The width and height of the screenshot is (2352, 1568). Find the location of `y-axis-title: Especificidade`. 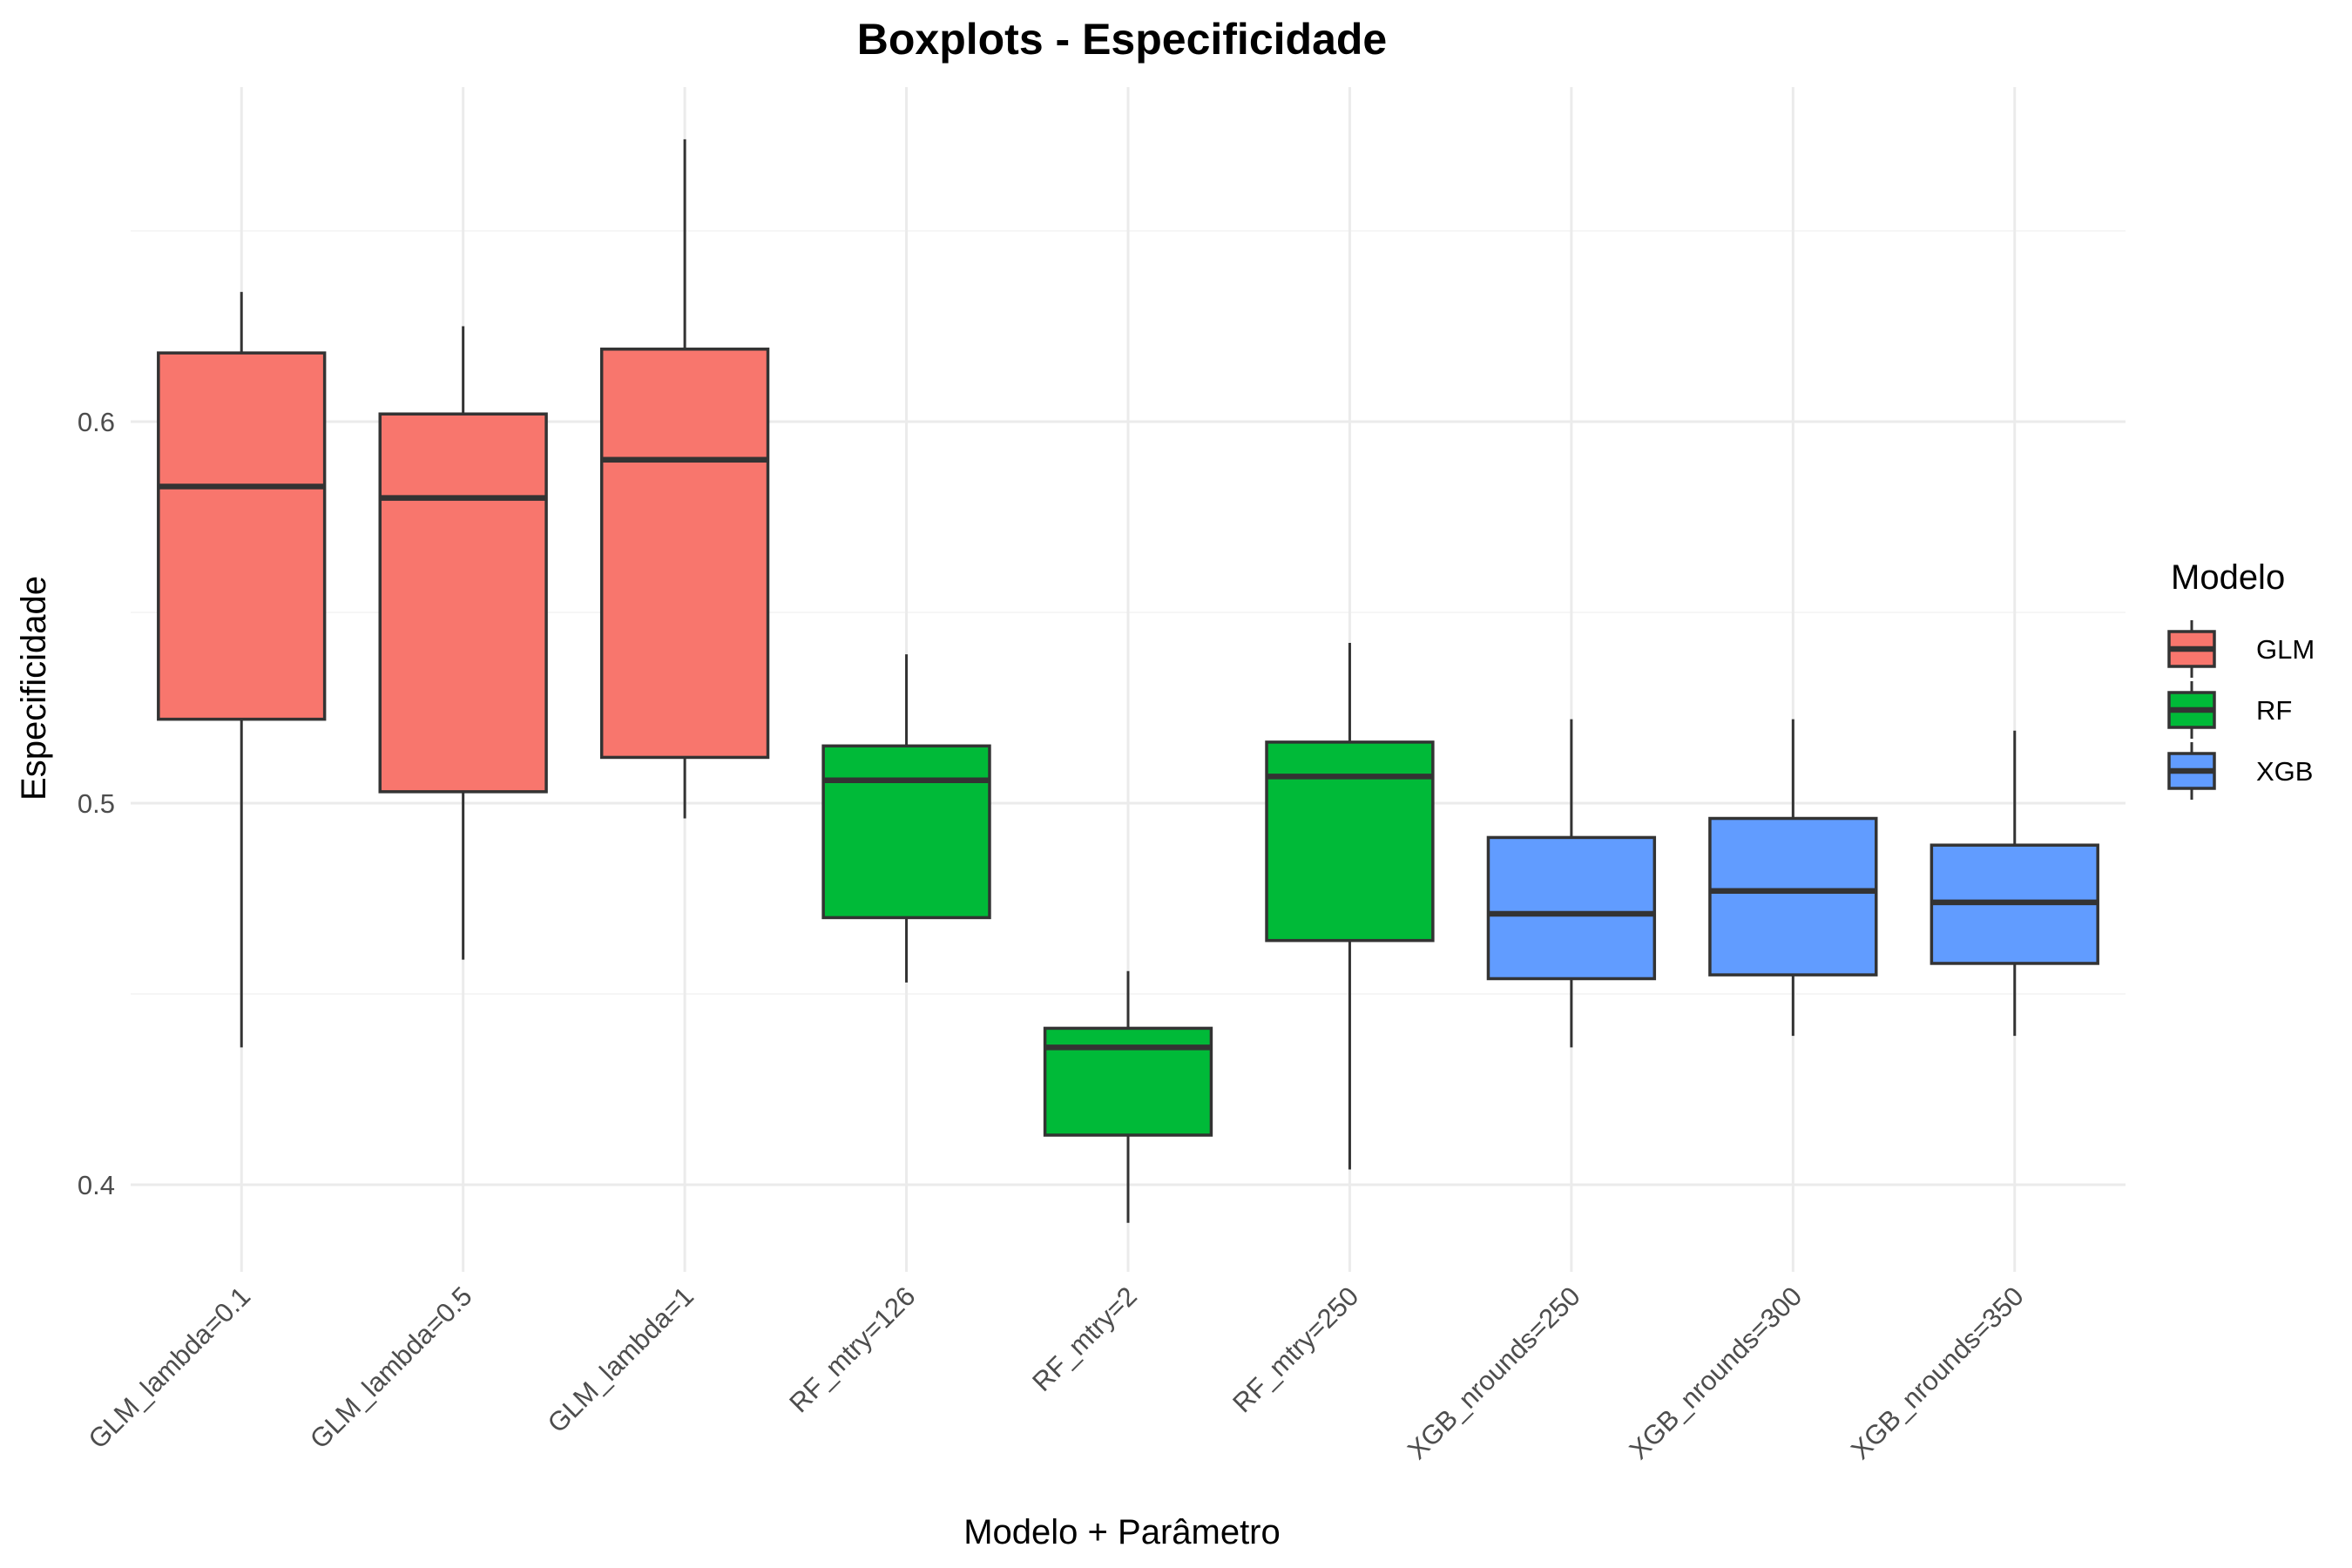

y-axis-title: Especificidade is located at coordinates (34, 688).